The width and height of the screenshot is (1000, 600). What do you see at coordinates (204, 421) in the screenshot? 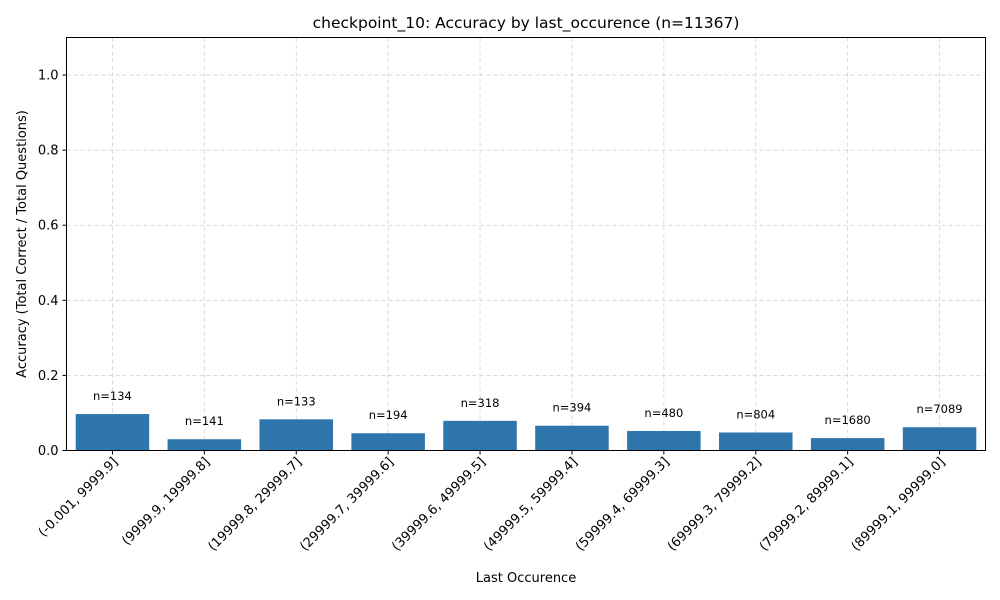
I see `bar-count-label: n=141` at bounding box center [204, 421].